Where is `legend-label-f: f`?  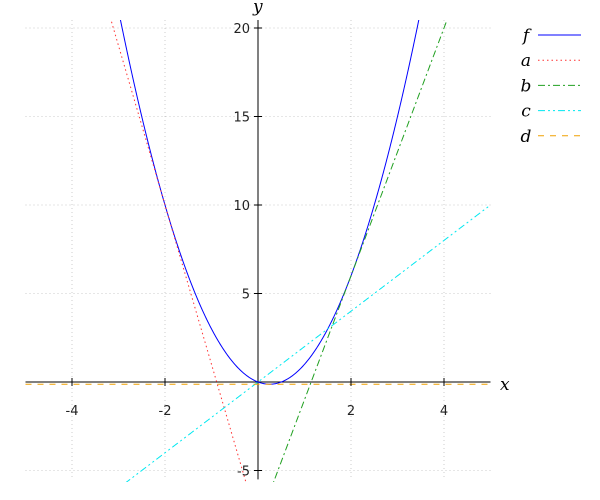 legend-label-f: f is located at coordinates (526, 36).